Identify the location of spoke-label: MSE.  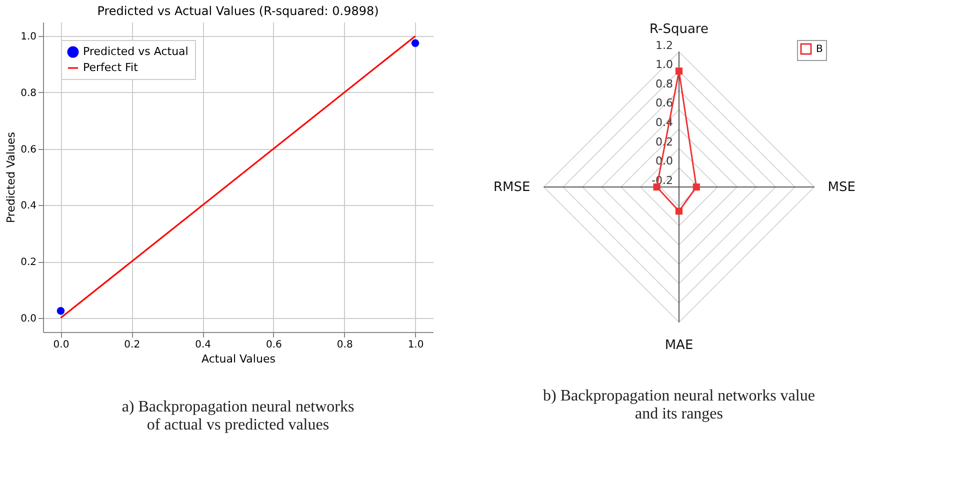
(842, 187).